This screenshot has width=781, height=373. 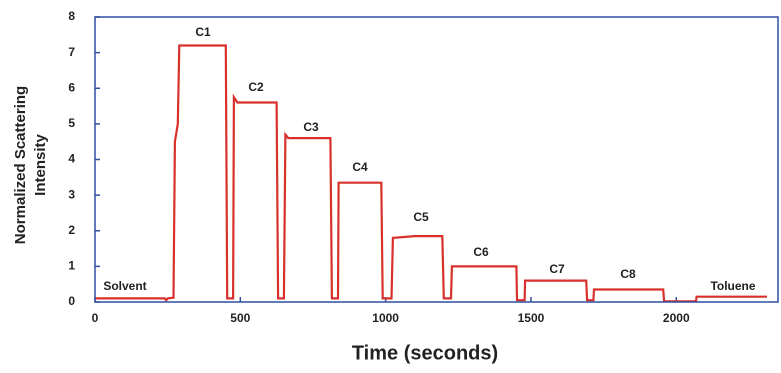 I want to click on annotation: C8, so click(x=628, y=274).